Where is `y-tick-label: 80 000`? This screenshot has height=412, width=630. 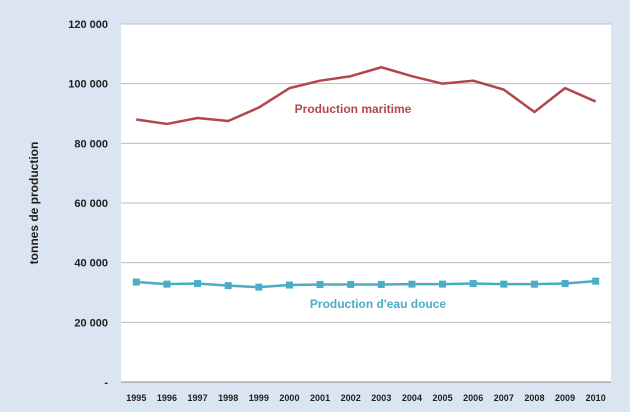
y-tick-label: 80 000 is located at coordinates (91, 144).